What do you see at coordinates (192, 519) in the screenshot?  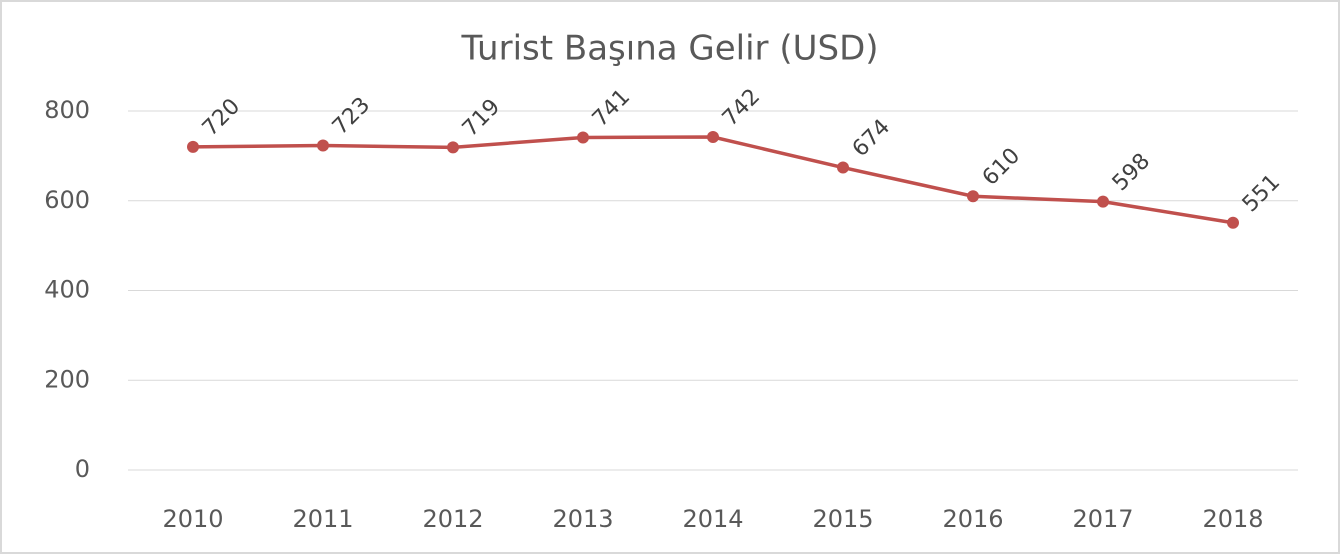 I see `x-tick-label: 2010` at bounding box center [192, 519].